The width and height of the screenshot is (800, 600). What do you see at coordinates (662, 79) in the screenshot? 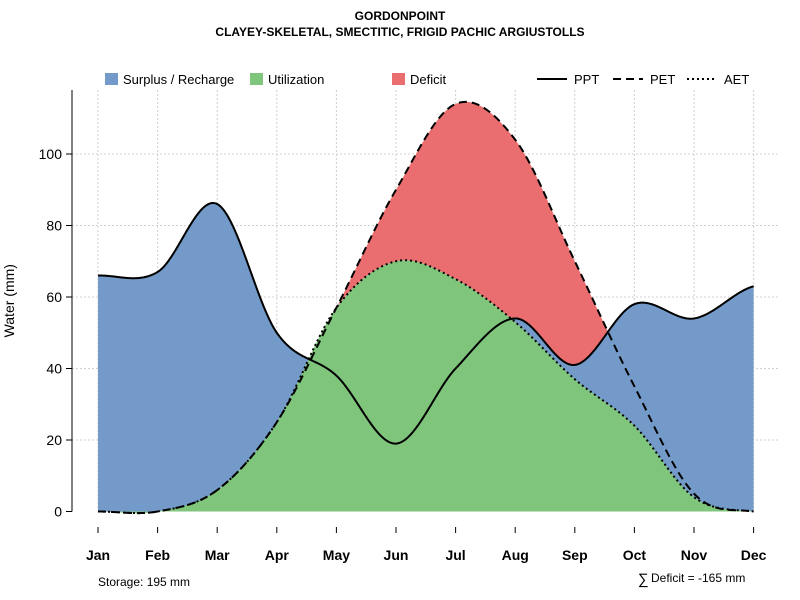
I see `legend-label-pet: PET` at bounding box center [662, 79].